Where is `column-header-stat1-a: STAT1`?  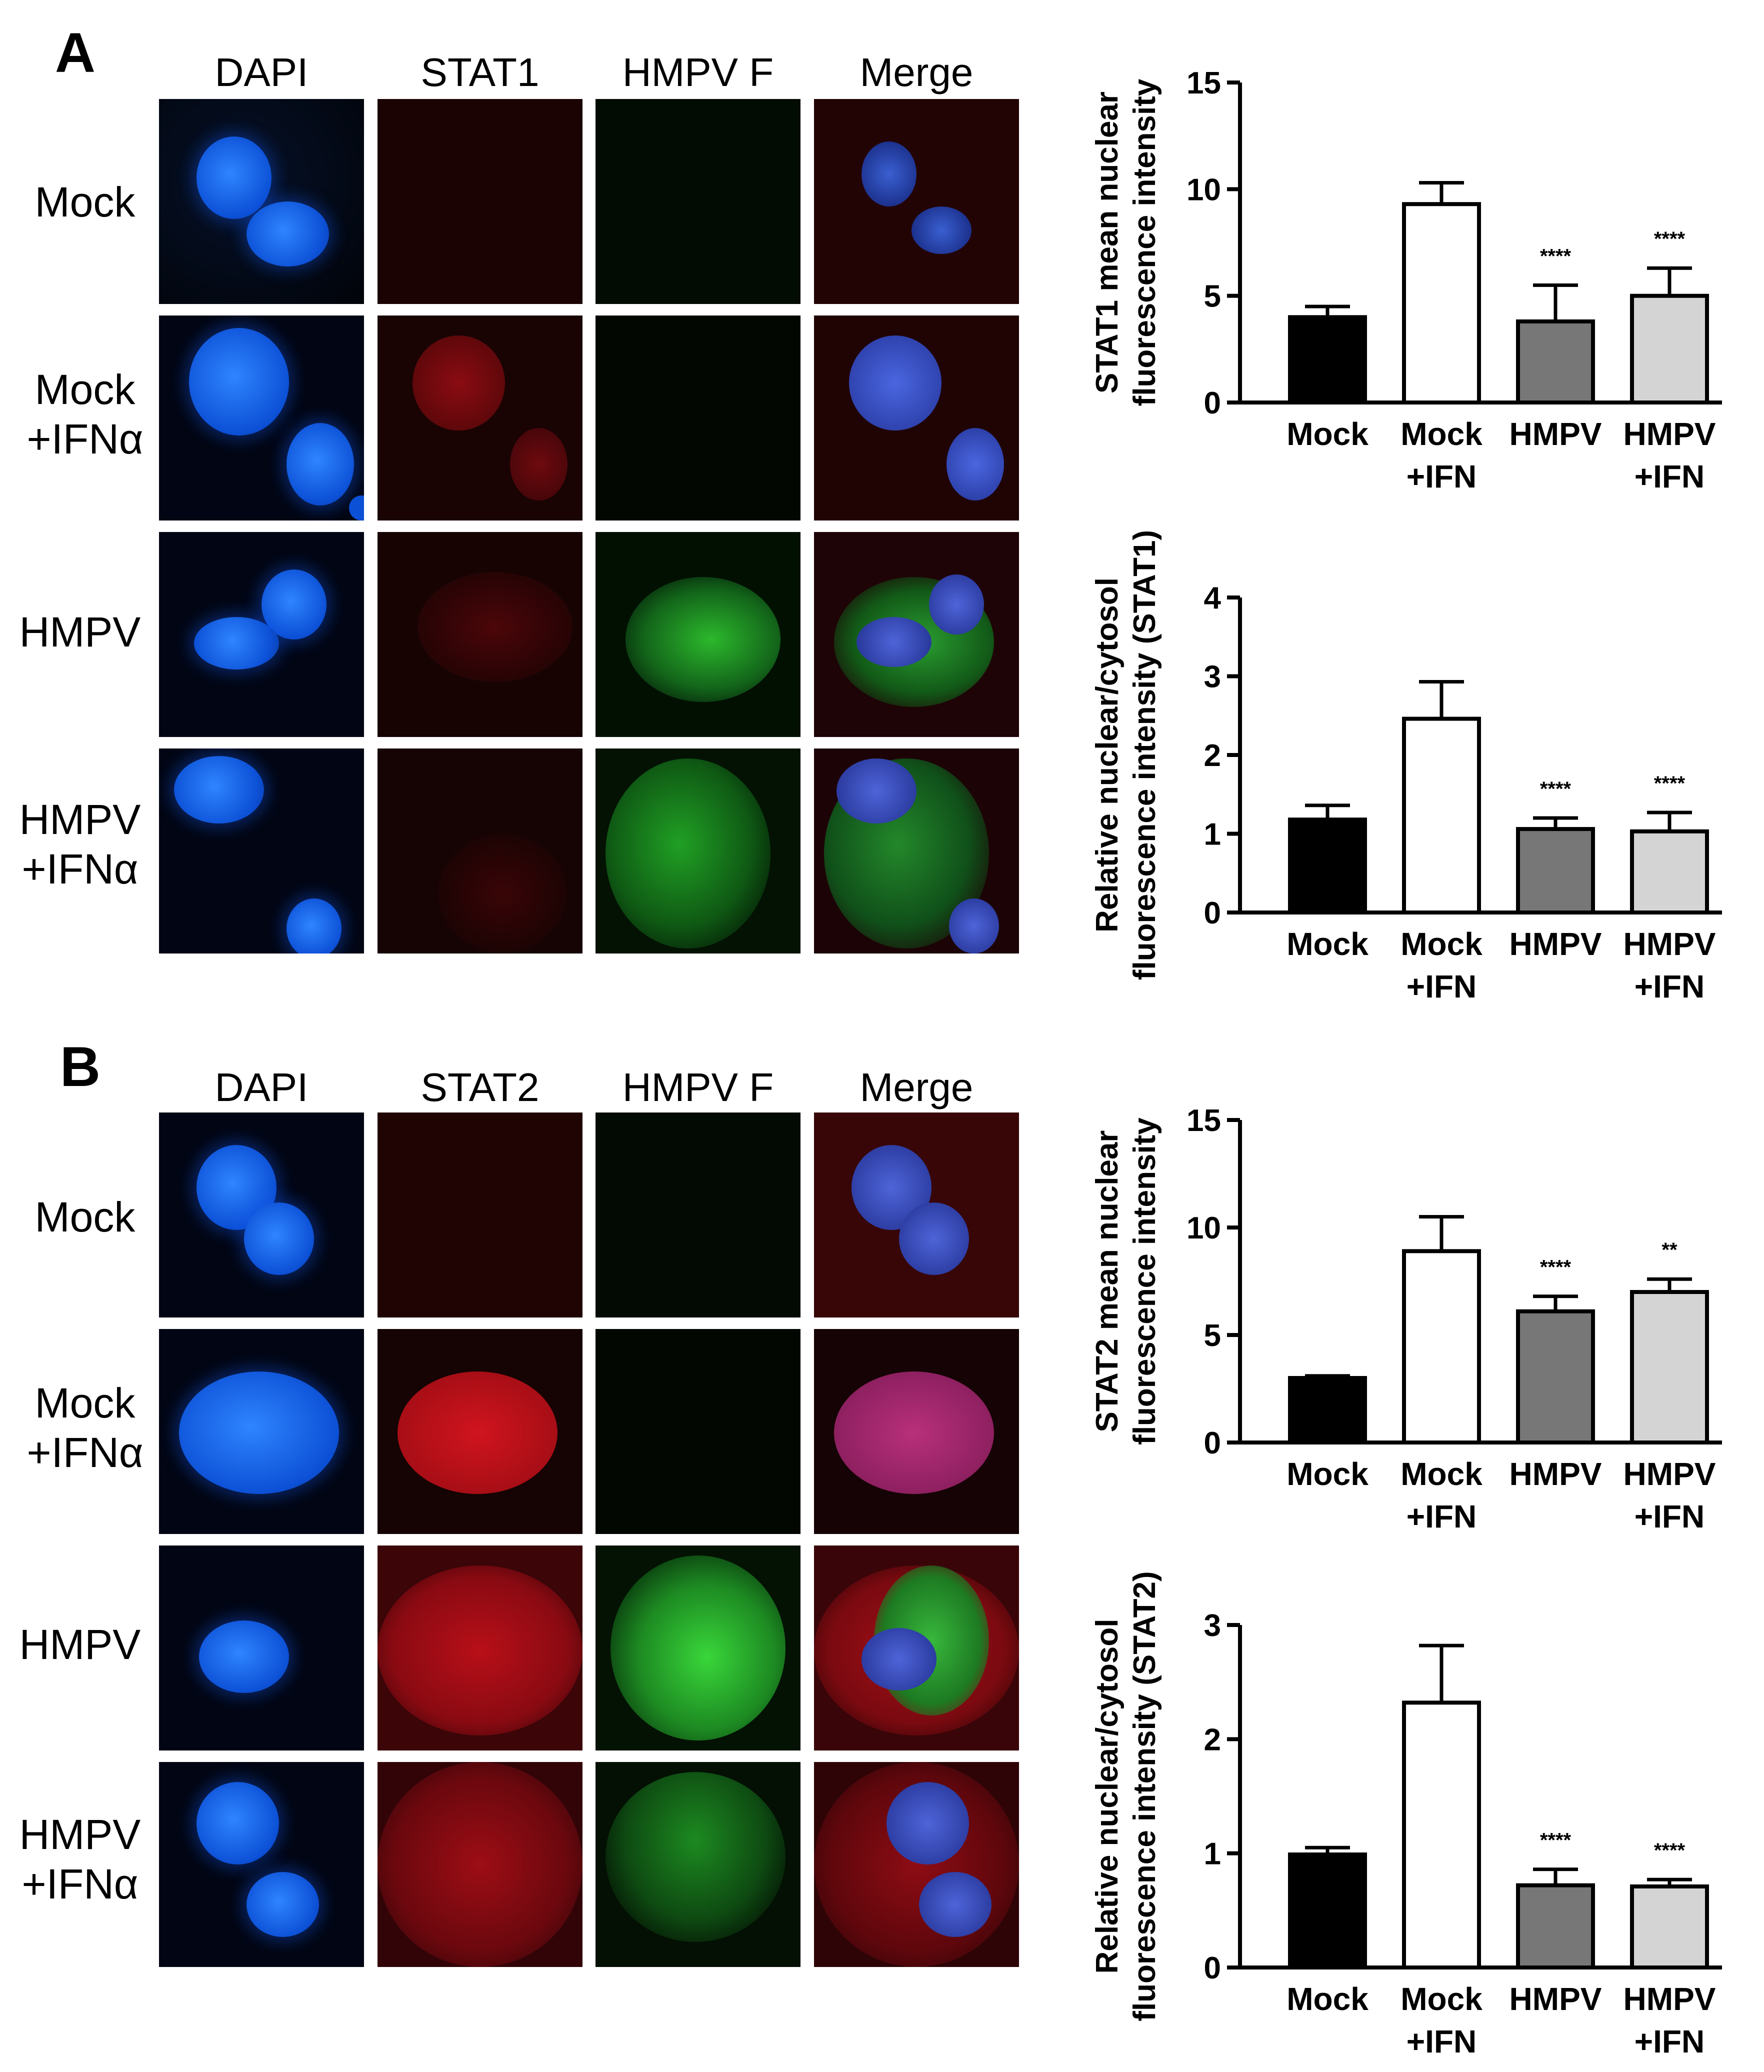 column-header-stat1-a: STAT1 is located at coordinates (480, 72).